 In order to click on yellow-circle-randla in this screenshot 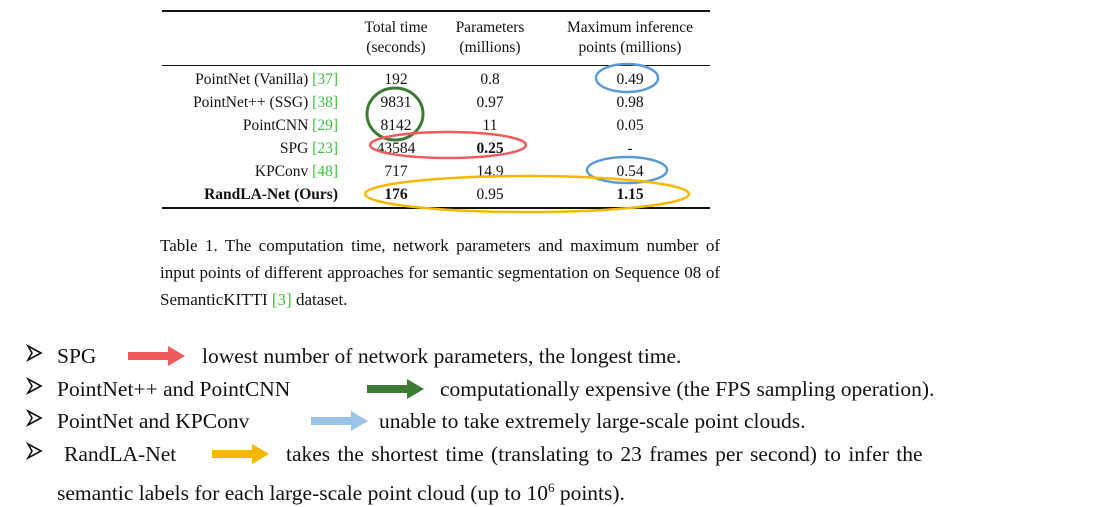, I will do `click(527, 194)`.